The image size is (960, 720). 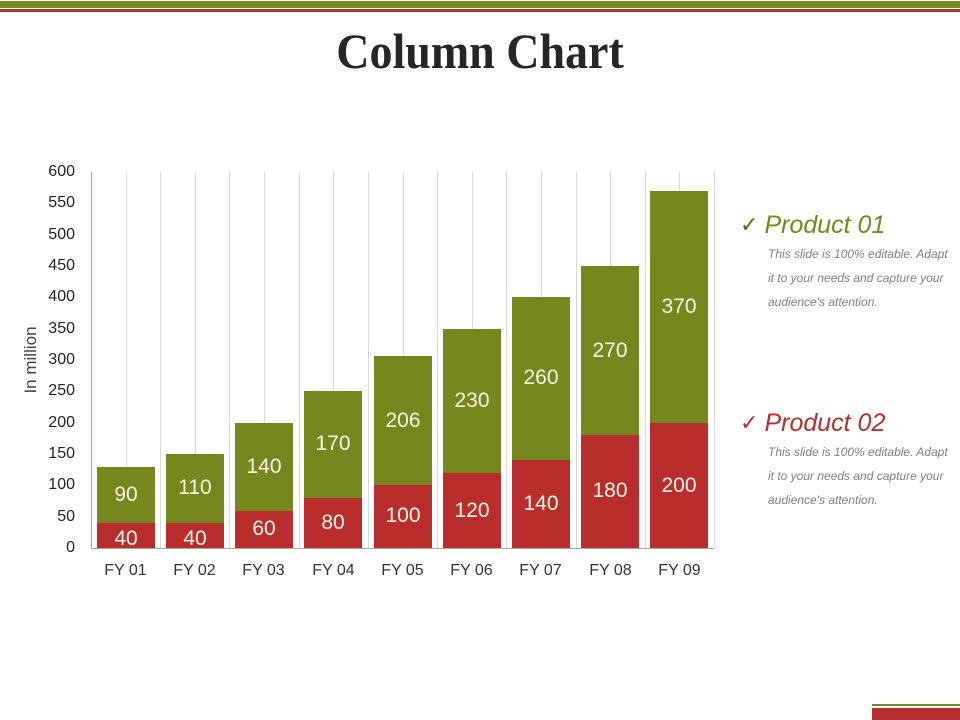 I want to click on y-tick-label: 350, so click(x=61, y=328).